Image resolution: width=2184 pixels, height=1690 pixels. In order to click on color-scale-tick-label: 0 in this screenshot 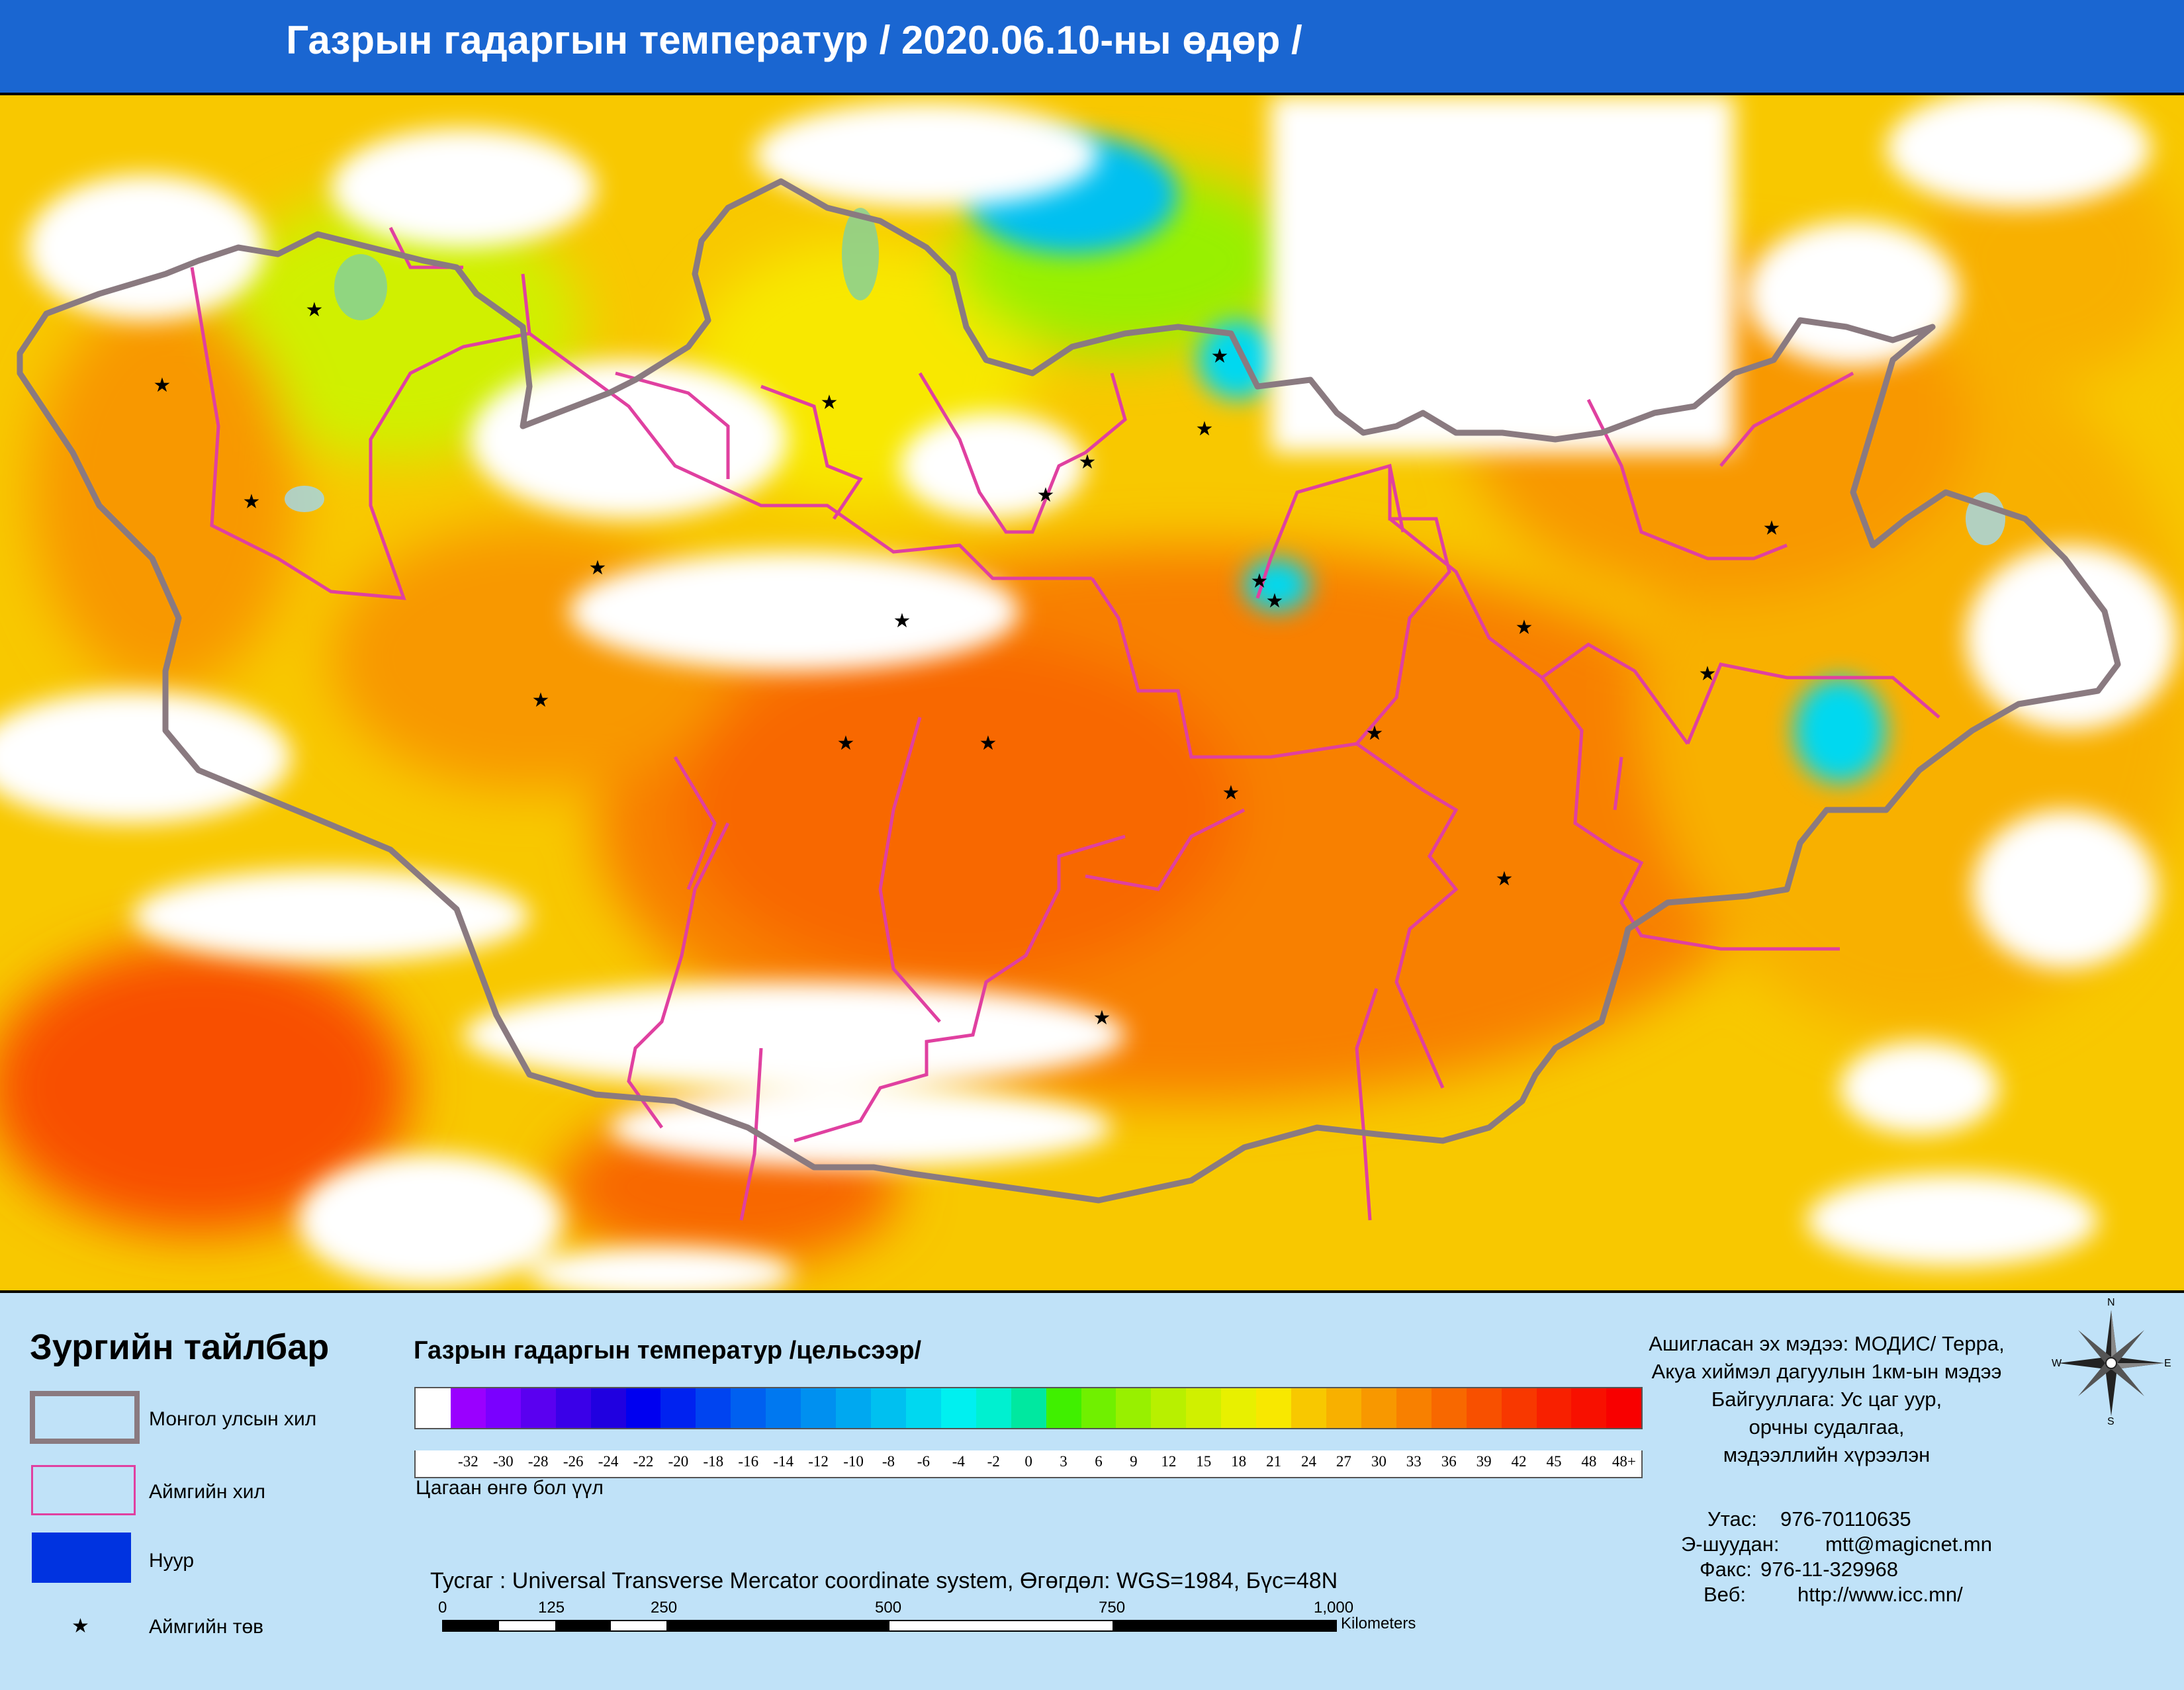, I will do `click(1028, 1461)`.